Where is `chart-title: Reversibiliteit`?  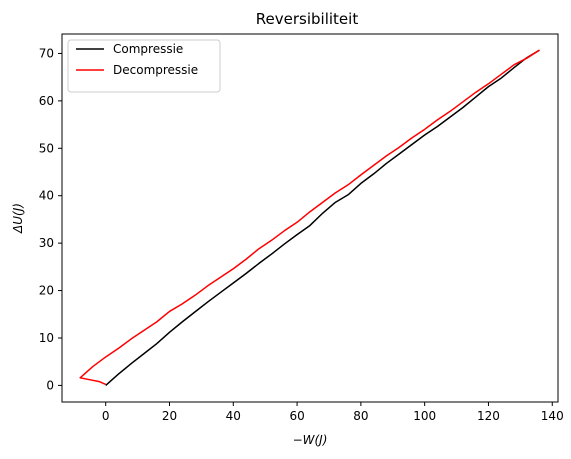
chart-title: Reversibiliteit is located at coordinates (307, 19).